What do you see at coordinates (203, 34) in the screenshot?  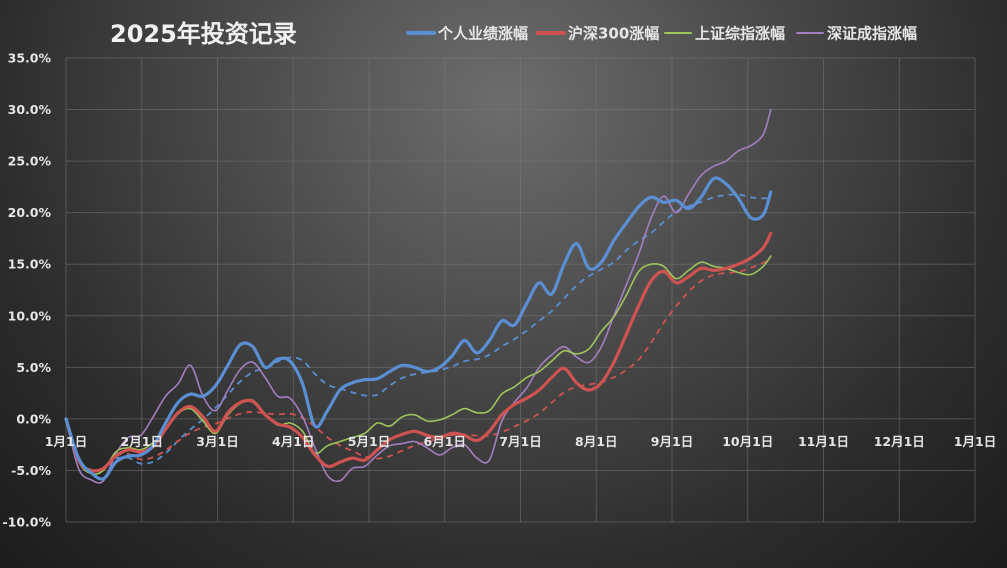 I see `chart-title: 2025年投资记录` at bounding box center [203, 34].